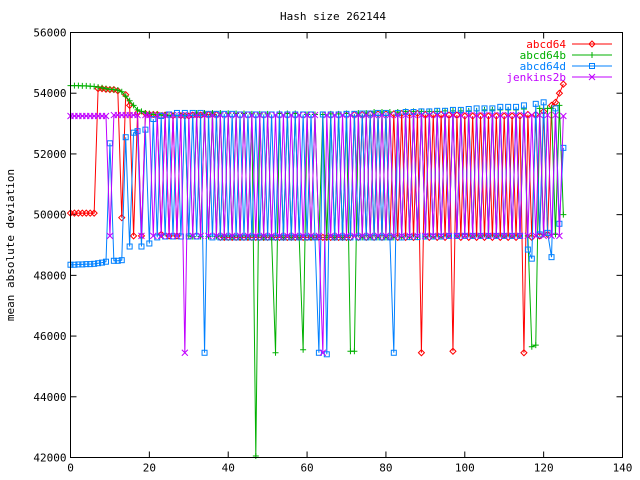 Image resolution: width=640 pixels, height=480 pixels. I want to click on y-tick-label: 46000, so click(49, 336).